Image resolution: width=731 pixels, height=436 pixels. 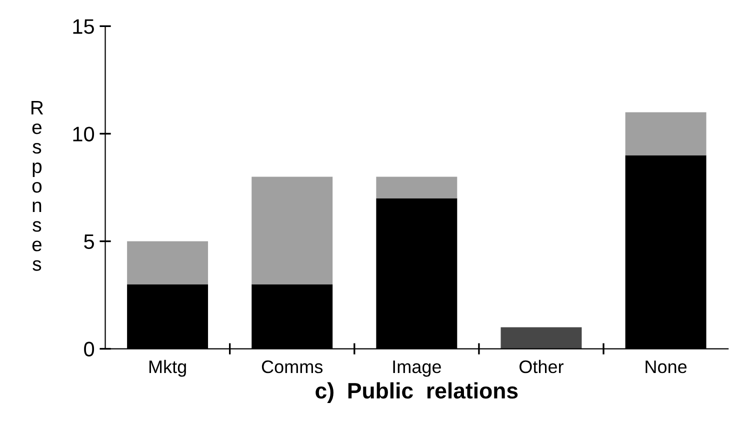 I want to click on x-tick-label: Other, so click(x=542, y=367).